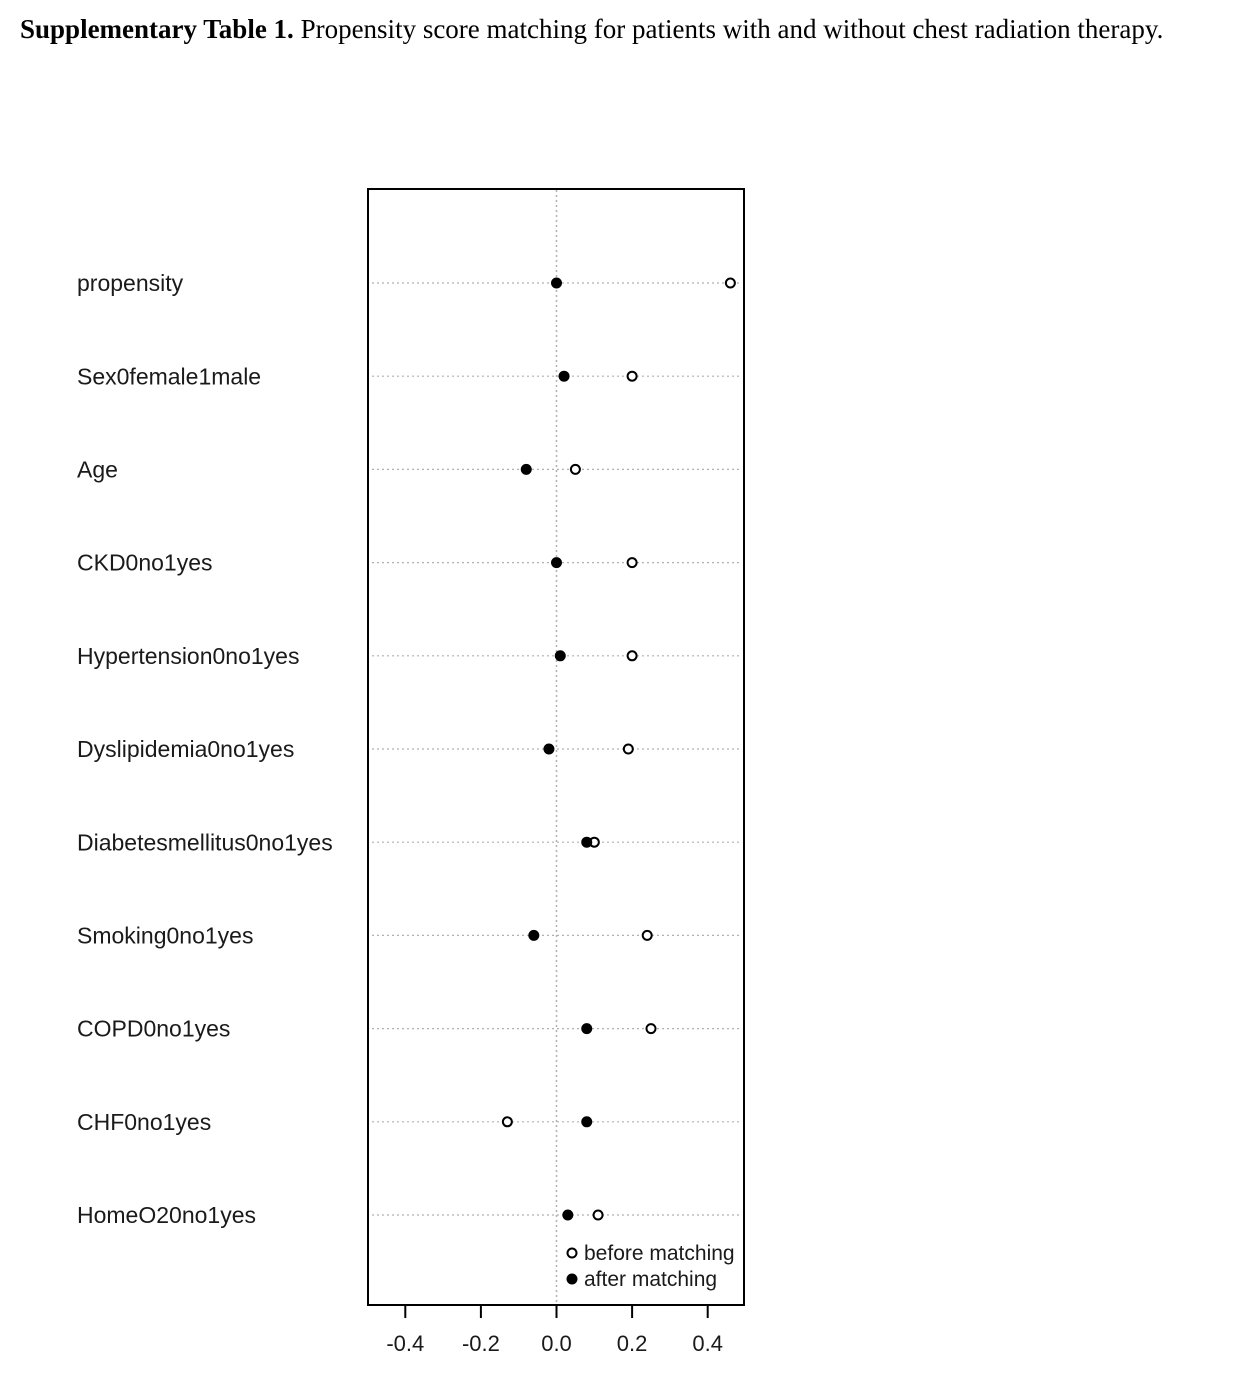 The width and height of the screenshot is (1248, 1386). Describe the element at coordinates (144, 1122) in the screenshot. I see `row-label: CHF0no1yes` at that location.